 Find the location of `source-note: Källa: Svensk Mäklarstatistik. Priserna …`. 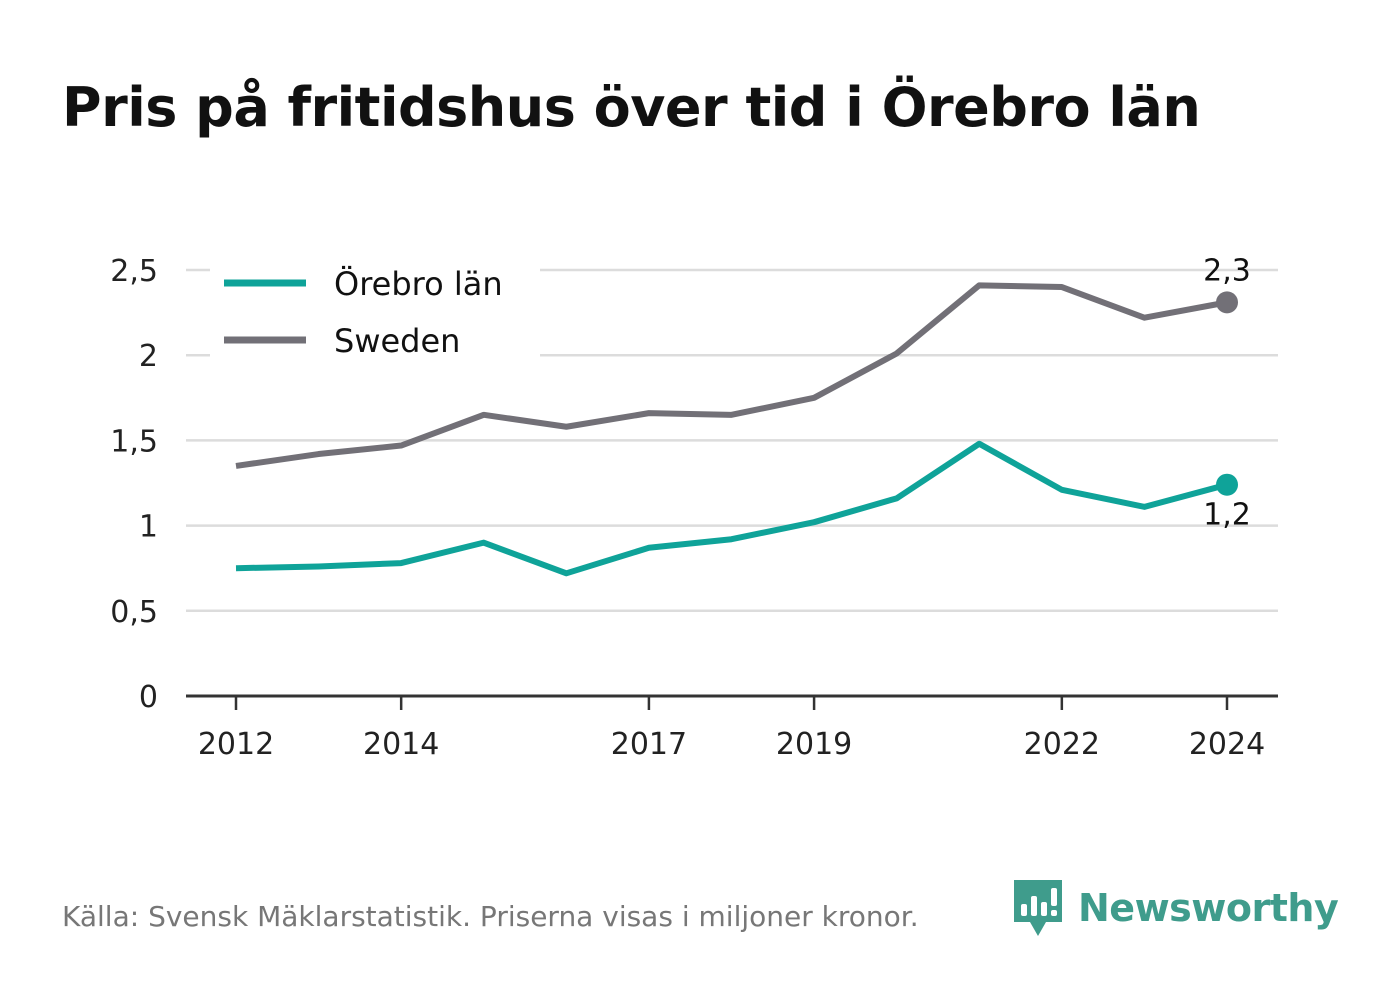

source-note: Källa: Svensk Mäklarstatistik. Priserna … is located at coordinates (490, 916).